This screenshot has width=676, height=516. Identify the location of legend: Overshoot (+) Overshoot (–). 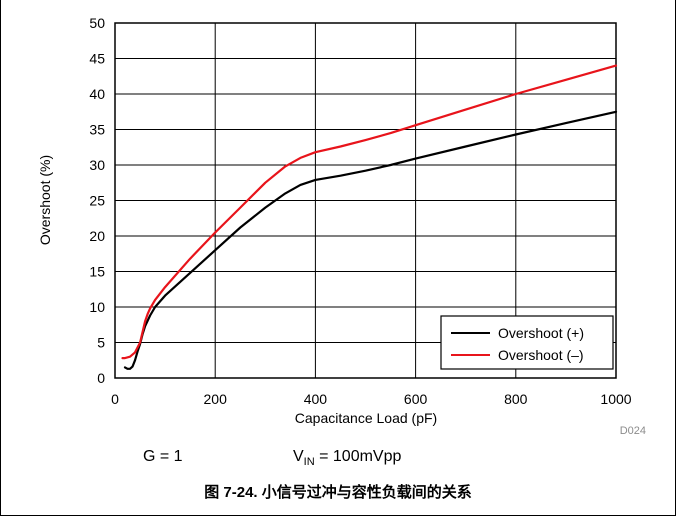
(527, 342).